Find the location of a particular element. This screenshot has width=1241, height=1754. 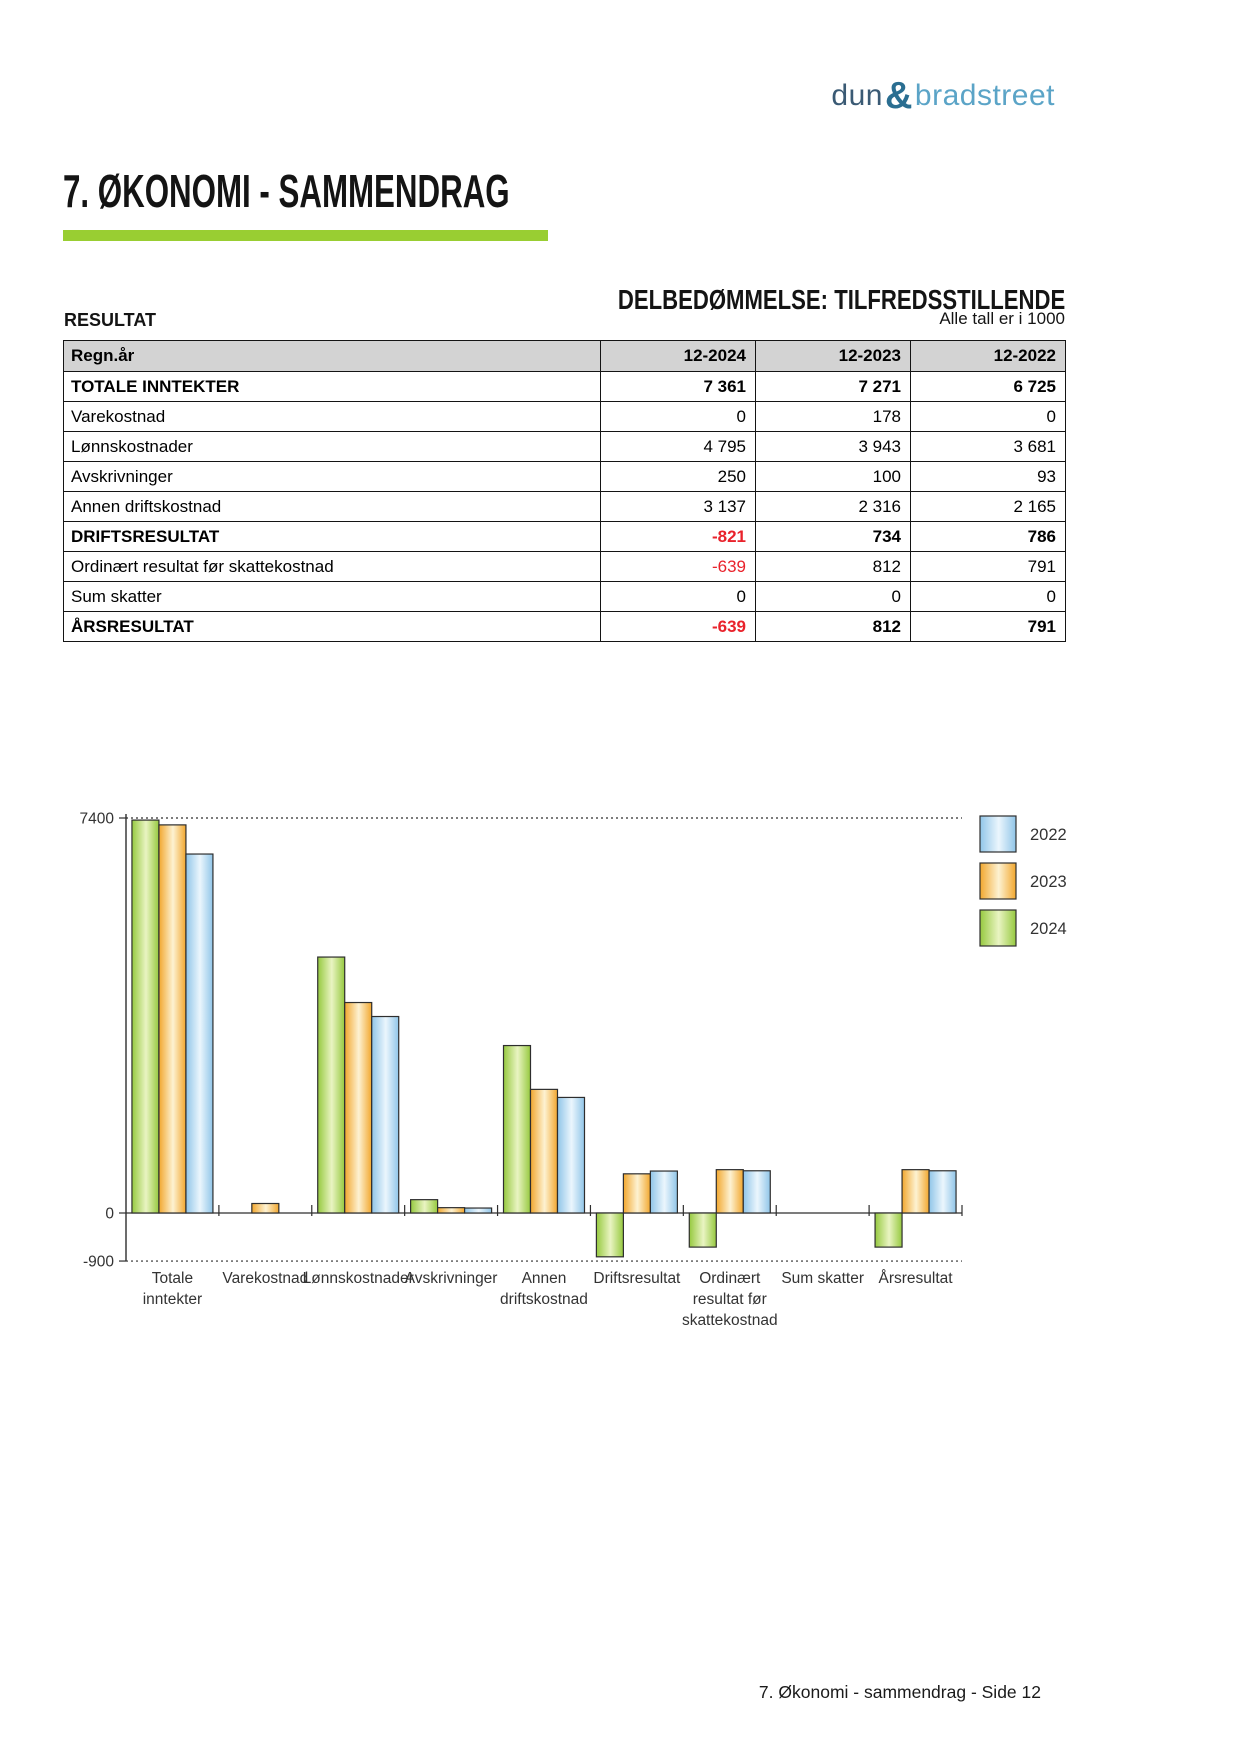

legend-label-2024: 2024 is located at coordinates (1048, 929).